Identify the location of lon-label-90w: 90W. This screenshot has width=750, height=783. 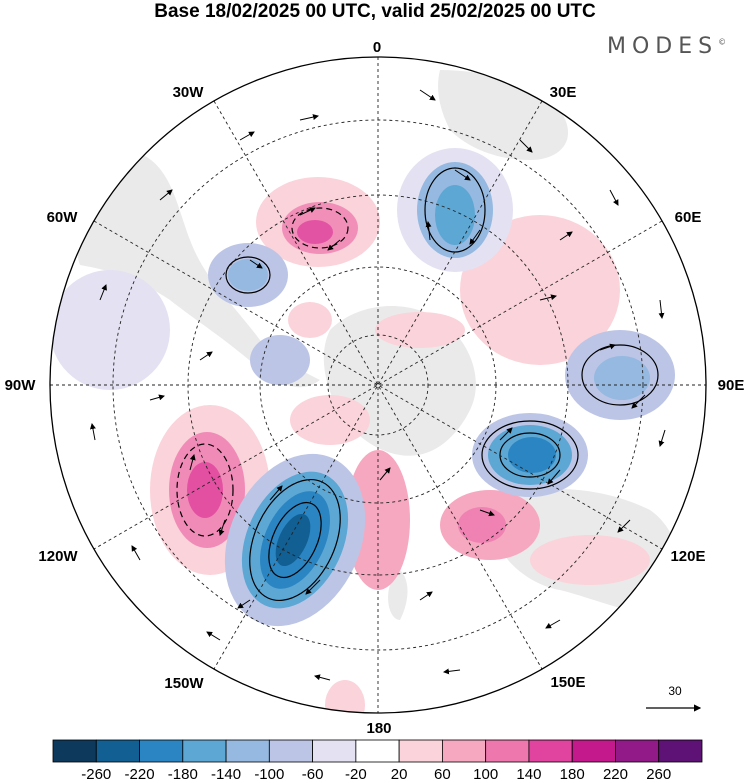
(21, 385).